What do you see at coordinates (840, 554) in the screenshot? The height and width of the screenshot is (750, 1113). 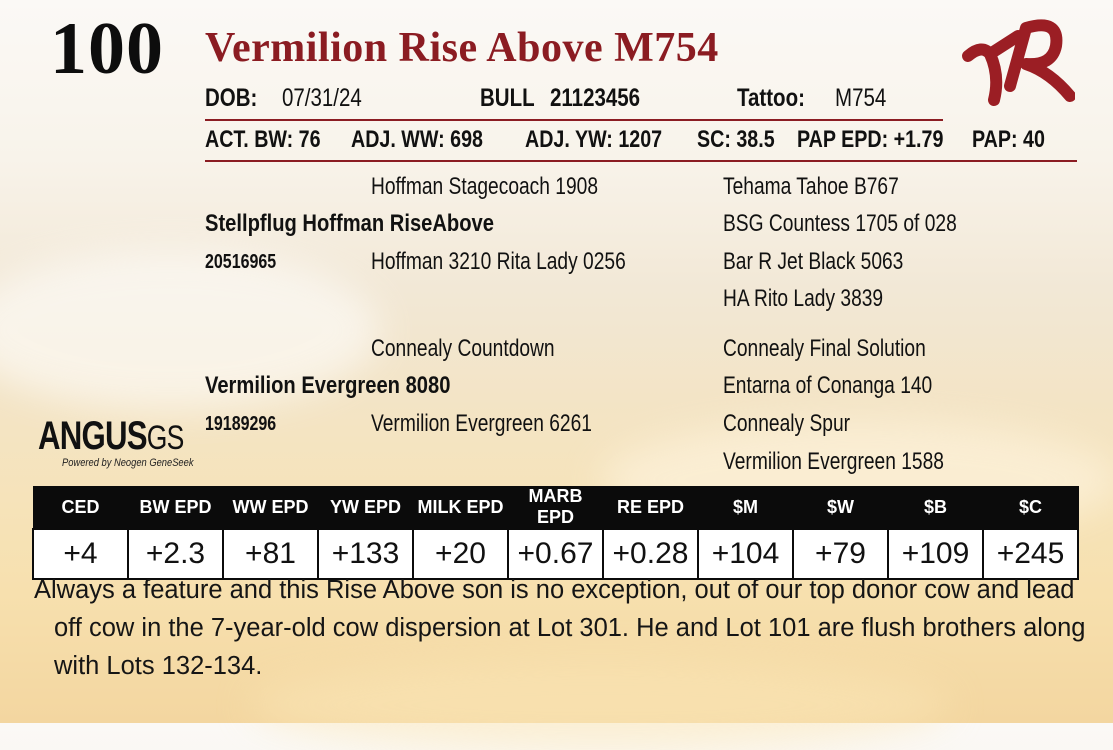 I see `epd-value-w: +79` at bounding box center [840, 554].